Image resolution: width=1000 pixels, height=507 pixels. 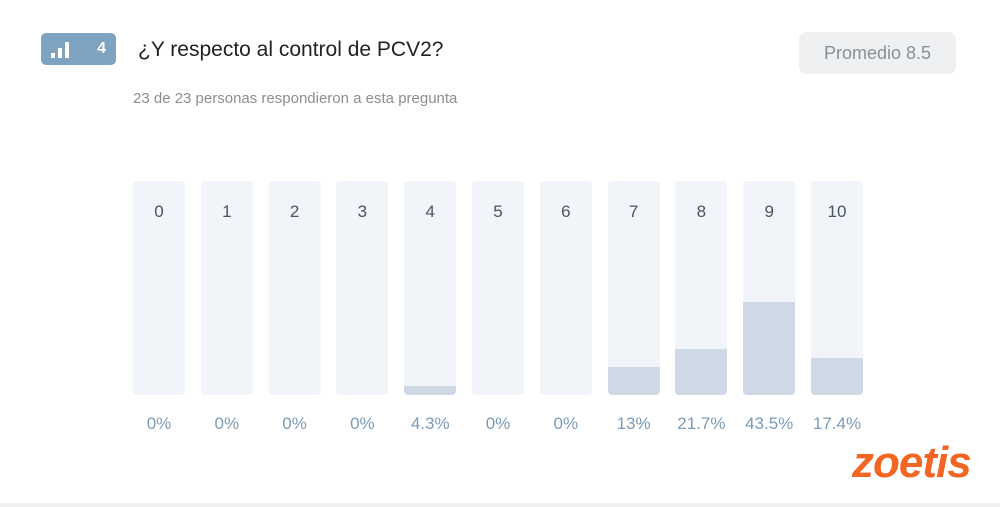 What do you see at coordinates (159, 211) in the screenshot?
I see `rating-label: 0` at bounding box center [159, 211].